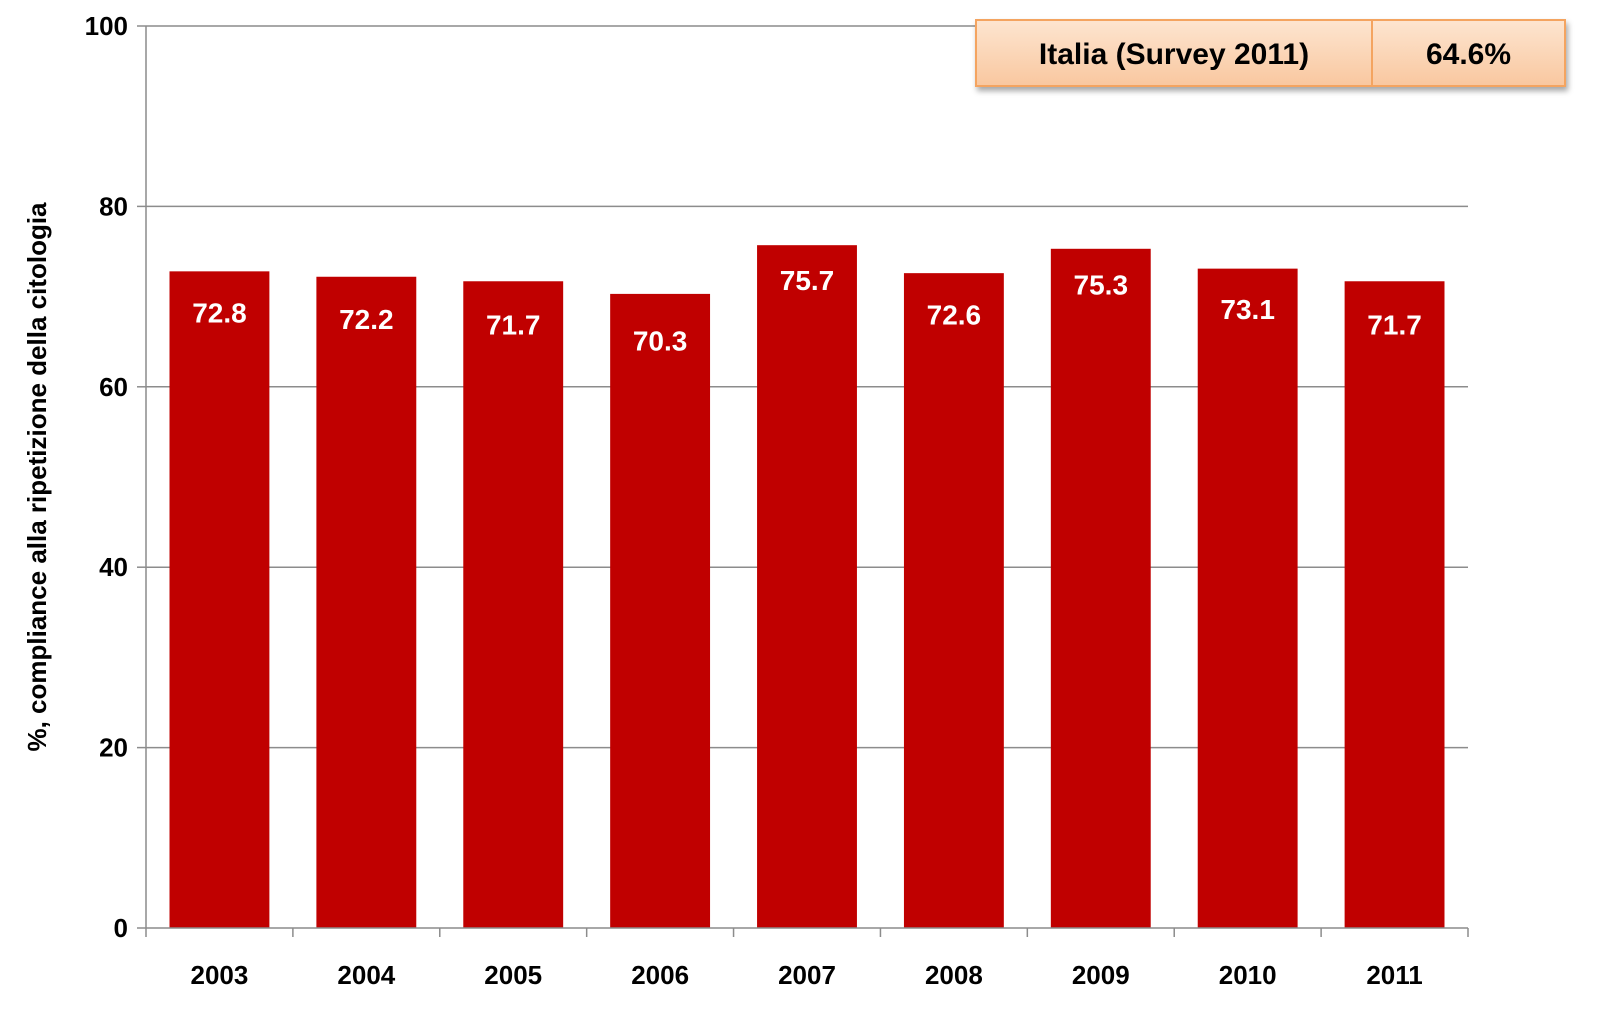 This screenshot has width=1615, height=1019. Describe the element at coordinates (1174, 54) in the screenshot. I see `annotation-label: Italia (Survey 2011)` at that location.